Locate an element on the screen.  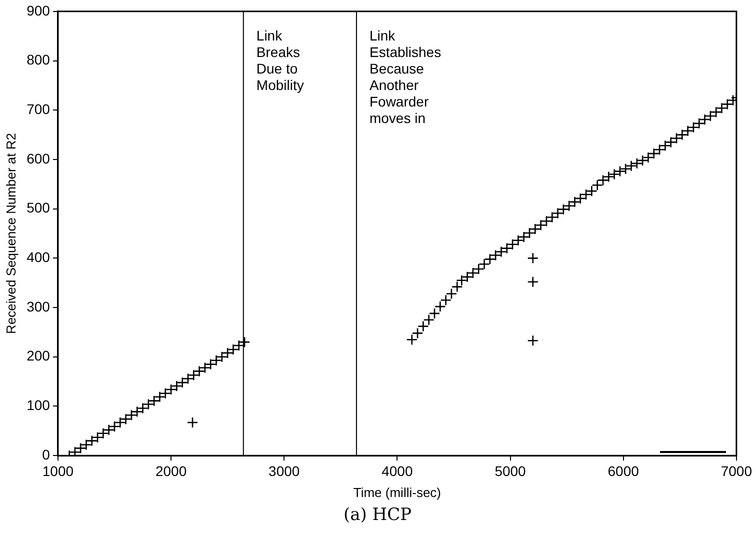
x-tick-label: 4000 is located at coordinates (397, 470).